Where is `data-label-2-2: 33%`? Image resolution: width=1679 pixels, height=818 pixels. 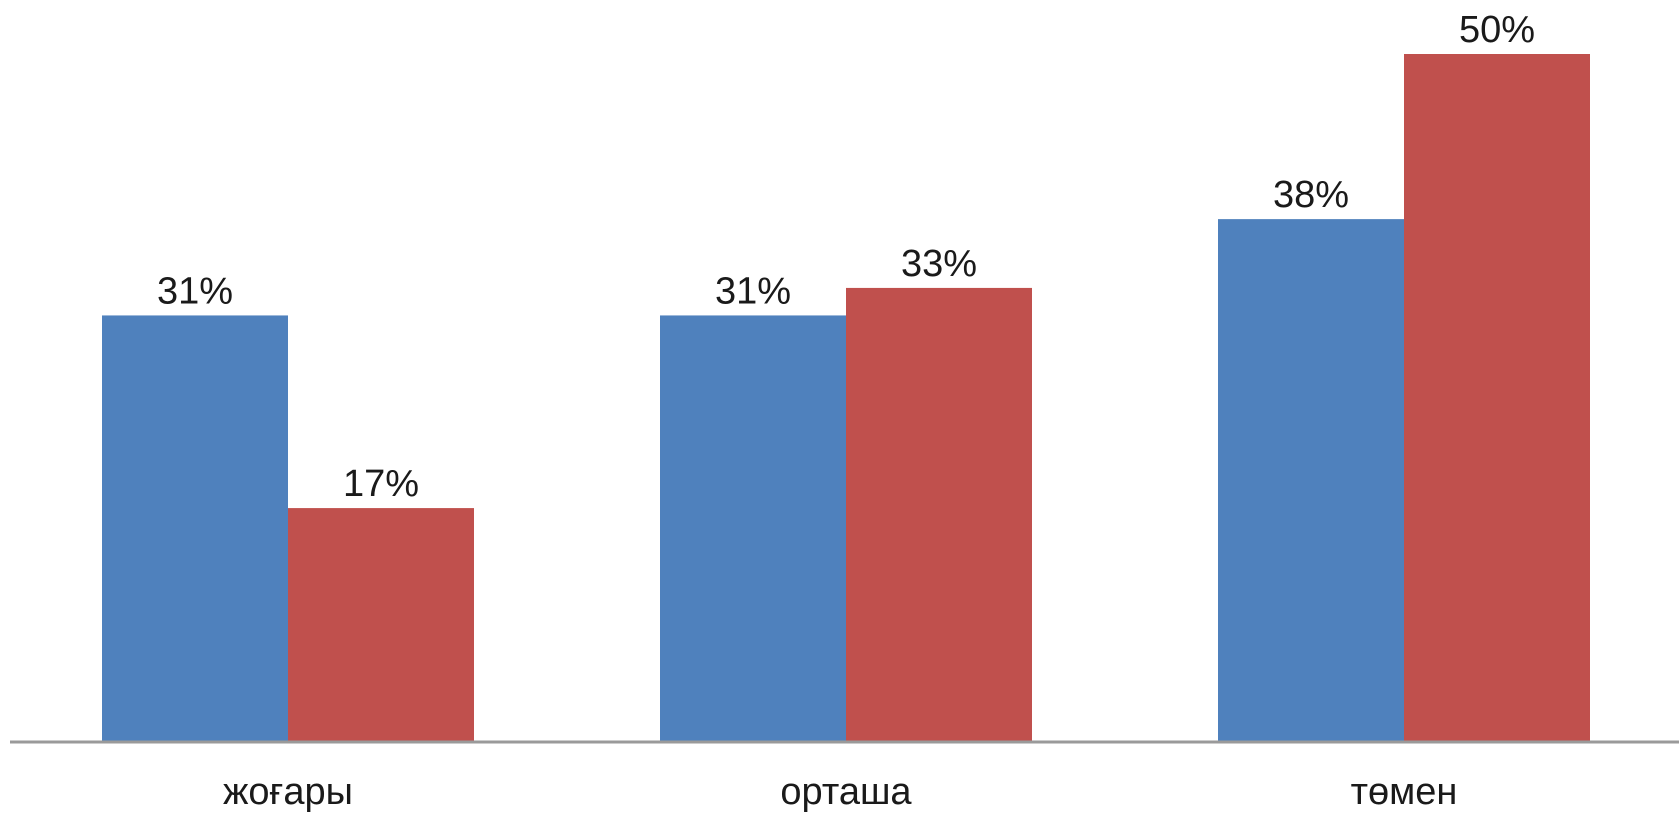
data-label-2-2: 33% is located at coordinates (939, 264).